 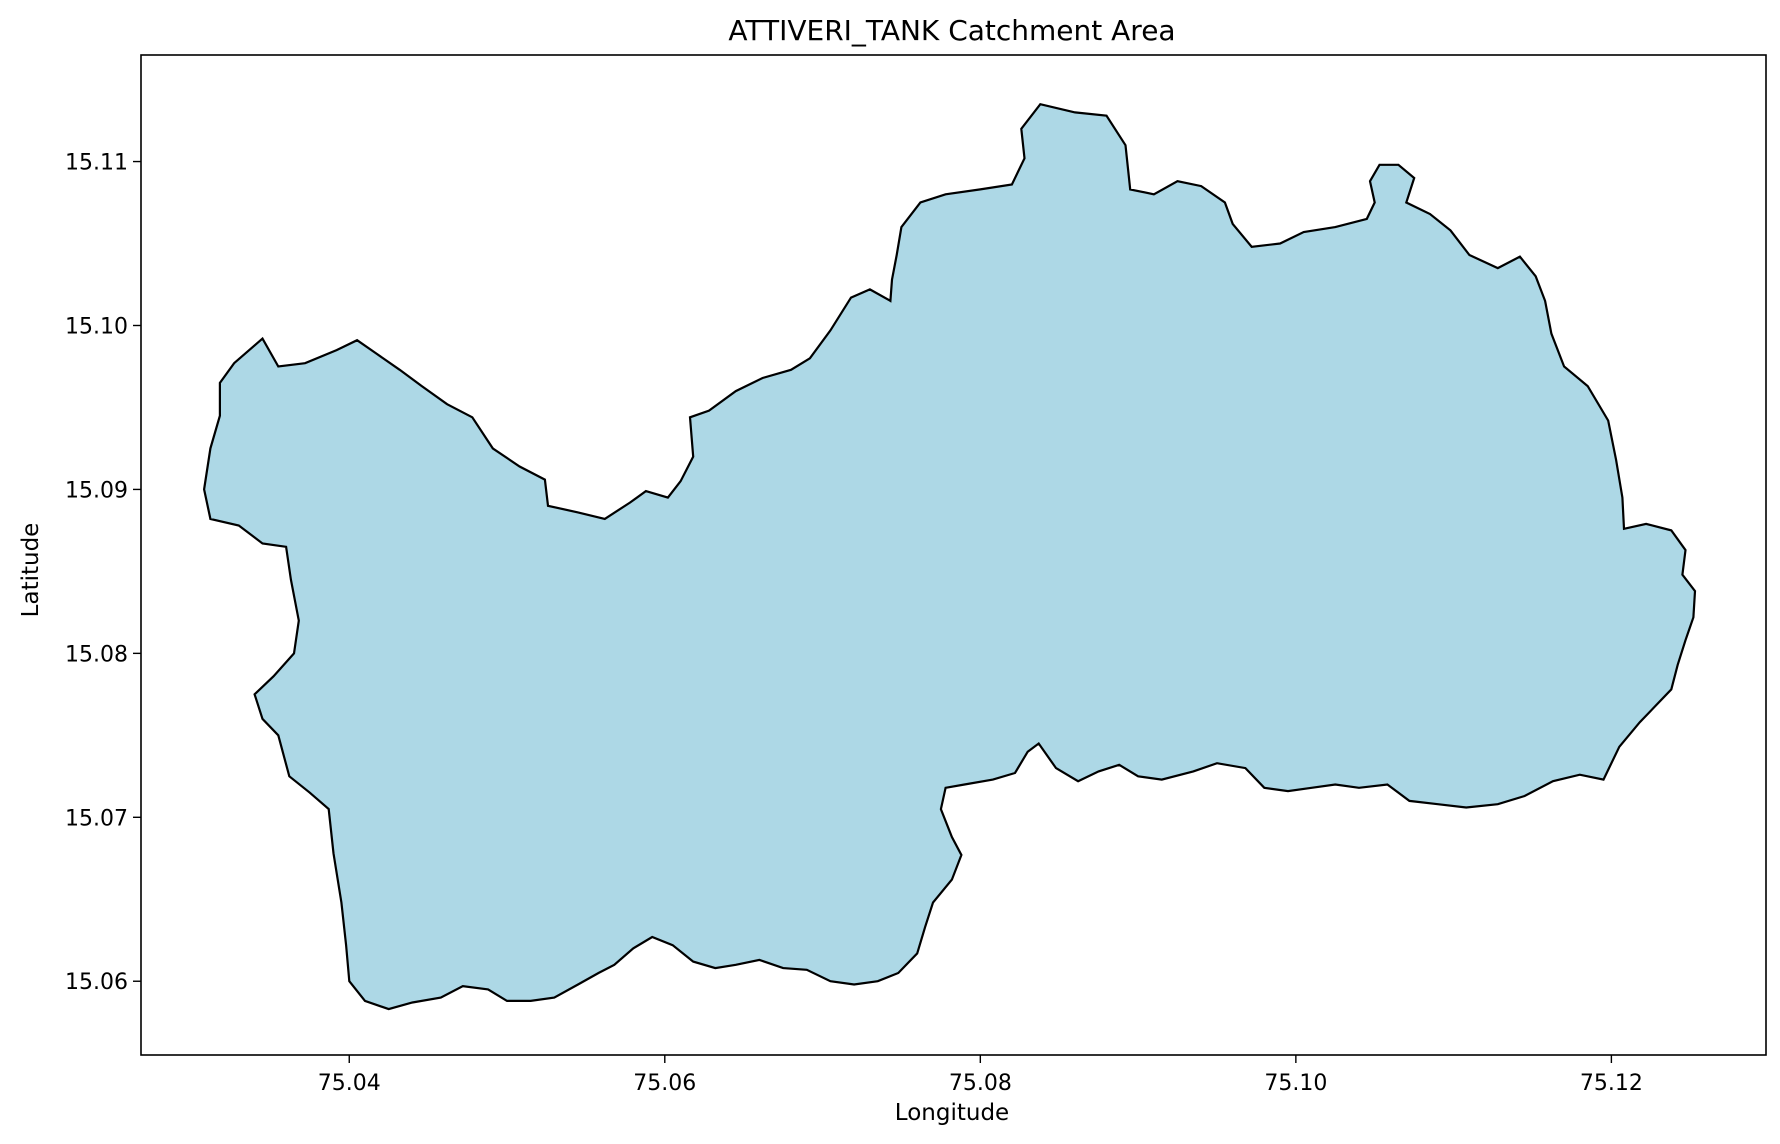 What do you see at coordinates (96, 654) in the screenshot?
I see `y-tick-label: 15.08` at bounding box center [96, 654].